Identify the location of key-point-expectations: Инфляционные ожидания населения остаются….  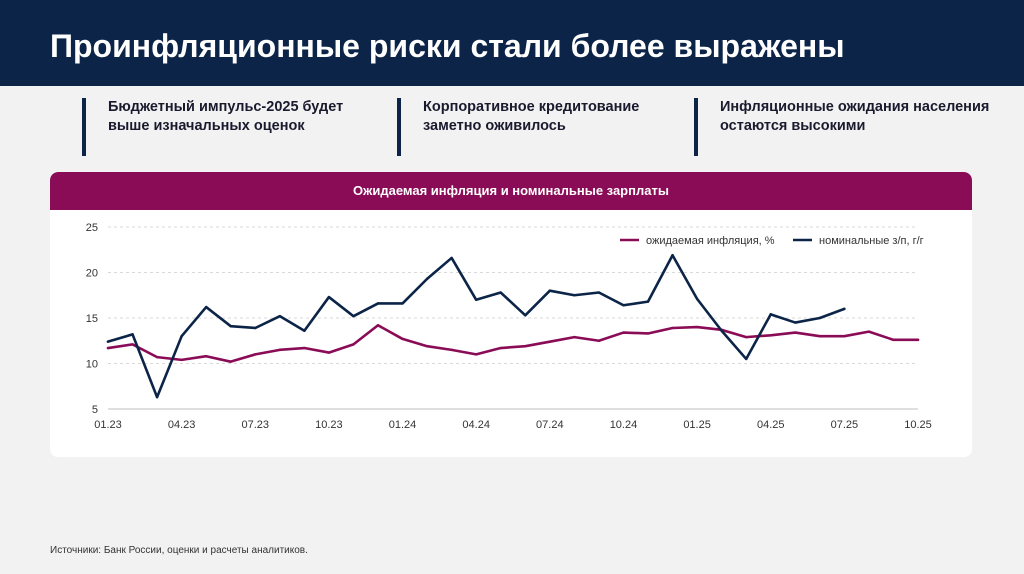
(844, 127).